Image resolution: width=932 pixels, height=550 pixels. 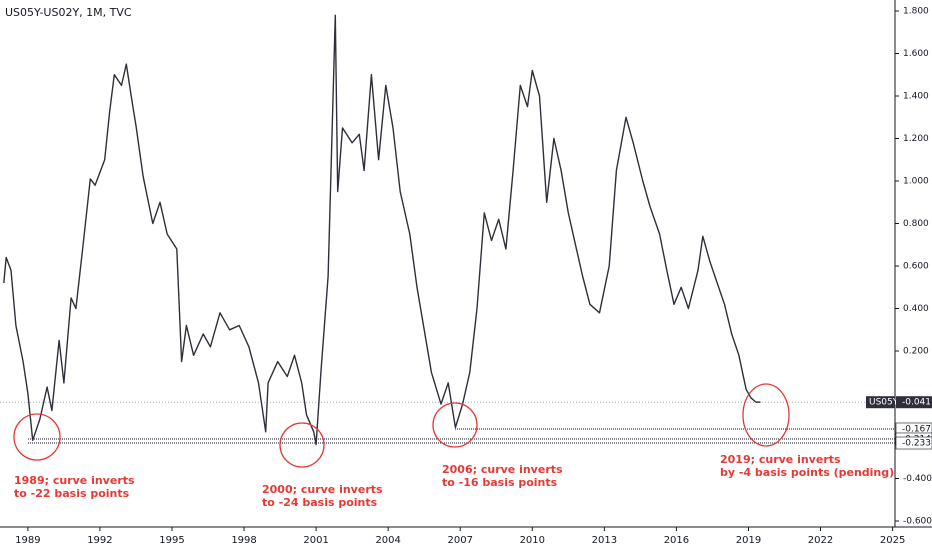 I want to click on x-tick-label: 2022, so click(x=820, y=540).